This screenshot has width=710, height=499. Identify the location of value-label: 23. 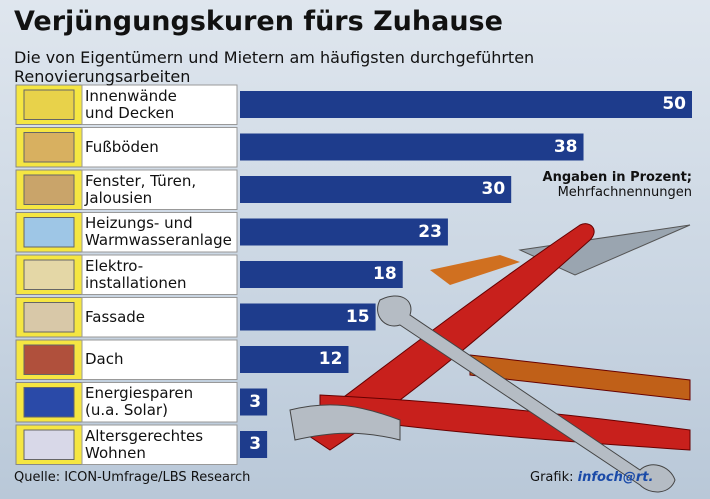
(430, 231).